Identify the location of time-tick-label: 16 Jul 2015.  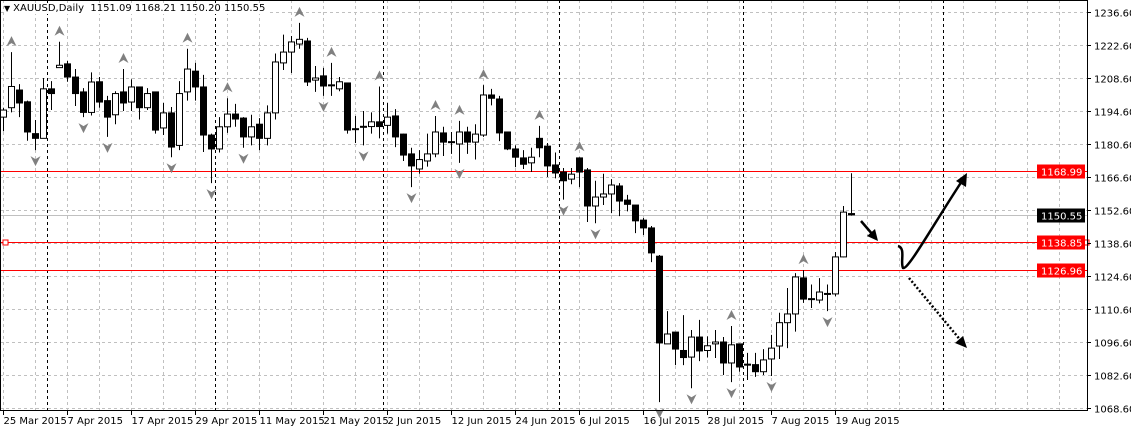
(672, 421).